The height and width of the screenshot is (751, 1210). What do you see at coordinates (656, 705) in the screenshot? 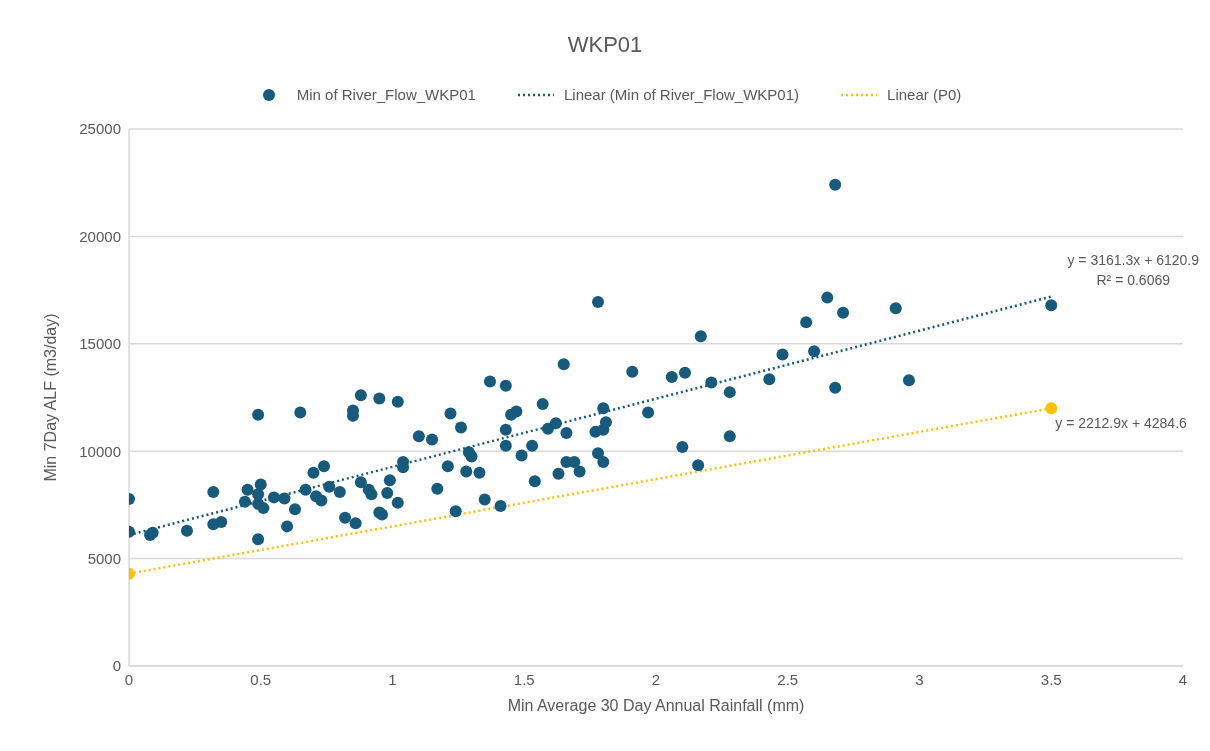
I see `x-axis-title: Min Average 30 Day Annual Rainfall (mm)` at bounding box center [656, 705].